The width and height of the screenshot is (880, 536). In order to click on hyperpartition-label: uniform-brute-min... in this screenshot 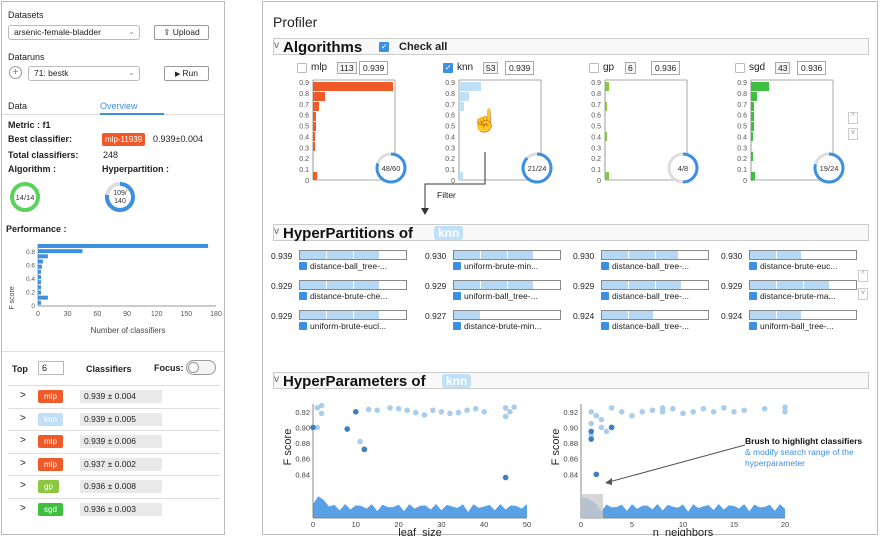, I will do `click(495, 266)`.